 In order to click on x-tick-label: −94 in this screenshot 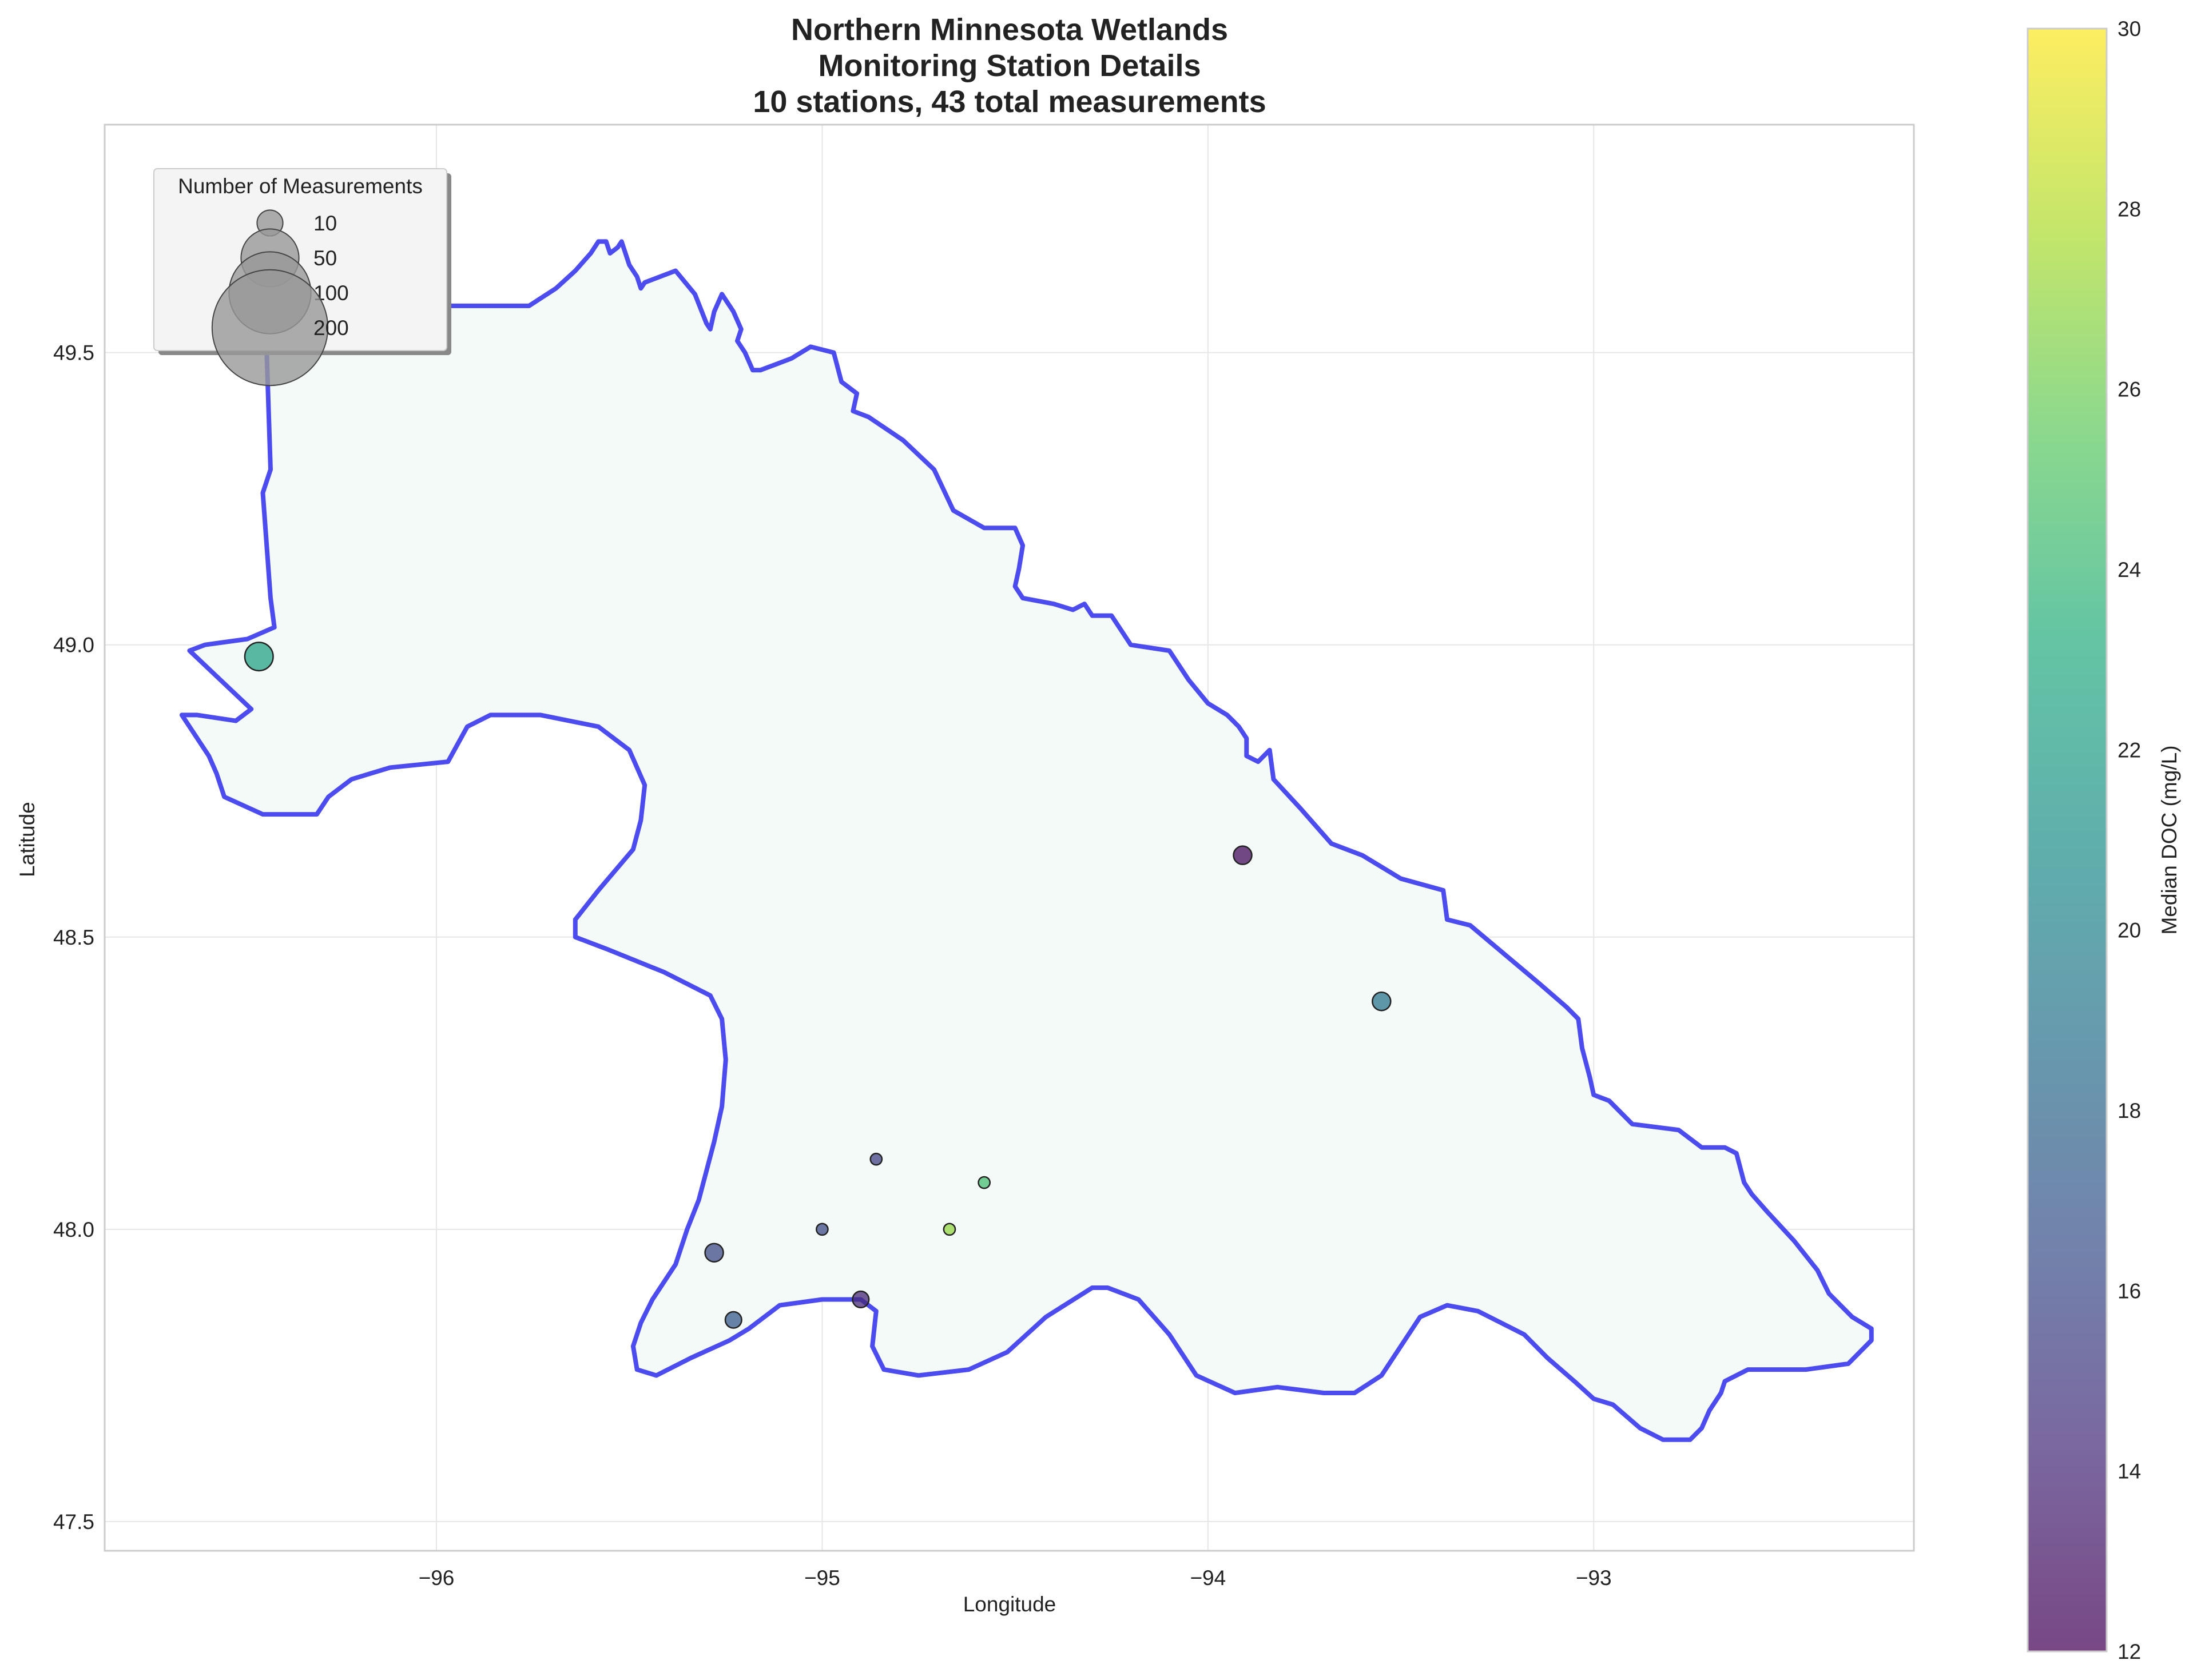, I will do `click(1208, 1578)`.